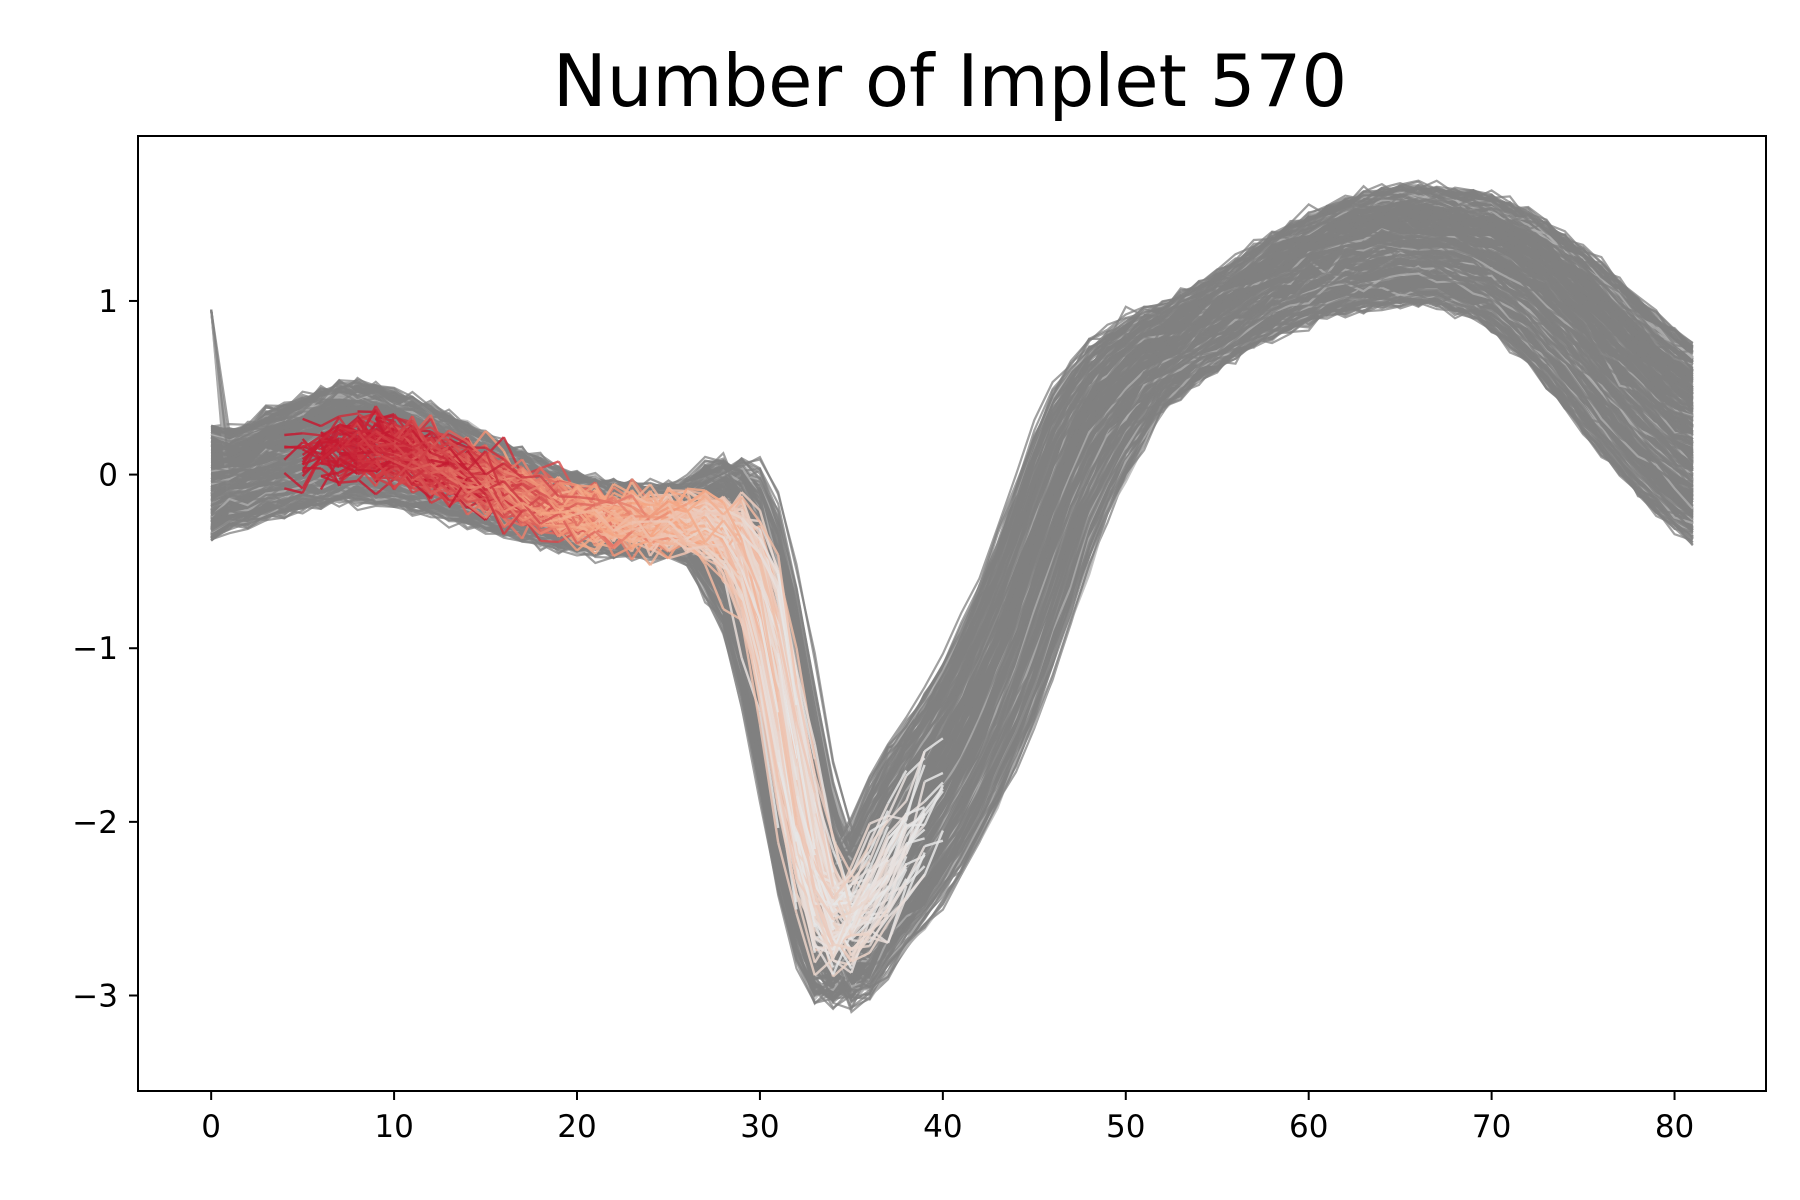 The height and width of the screenshot is (1200, 1800). Describe the element at coordinates (759, 1127) in the screenshot. I see `x-tick-label: 30` at that location.